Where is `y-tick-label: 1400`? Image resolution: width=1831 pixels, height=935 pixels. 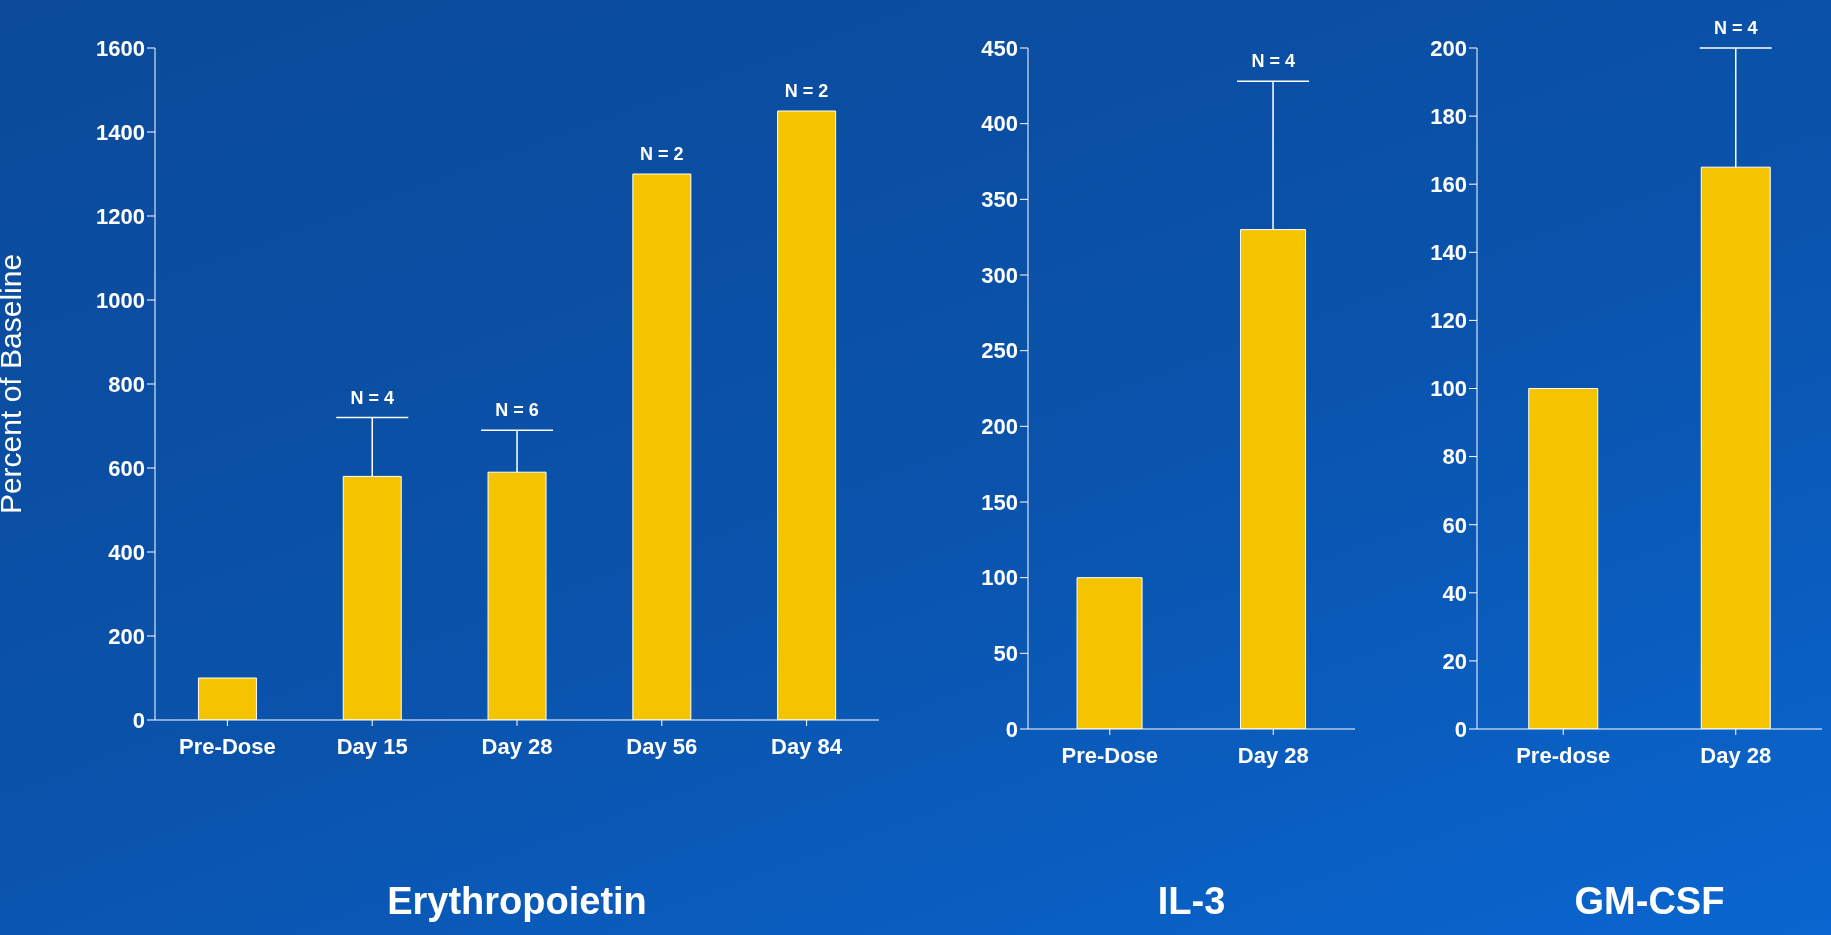 y-tick-label: 1400 is located at coordinates (120, 132).